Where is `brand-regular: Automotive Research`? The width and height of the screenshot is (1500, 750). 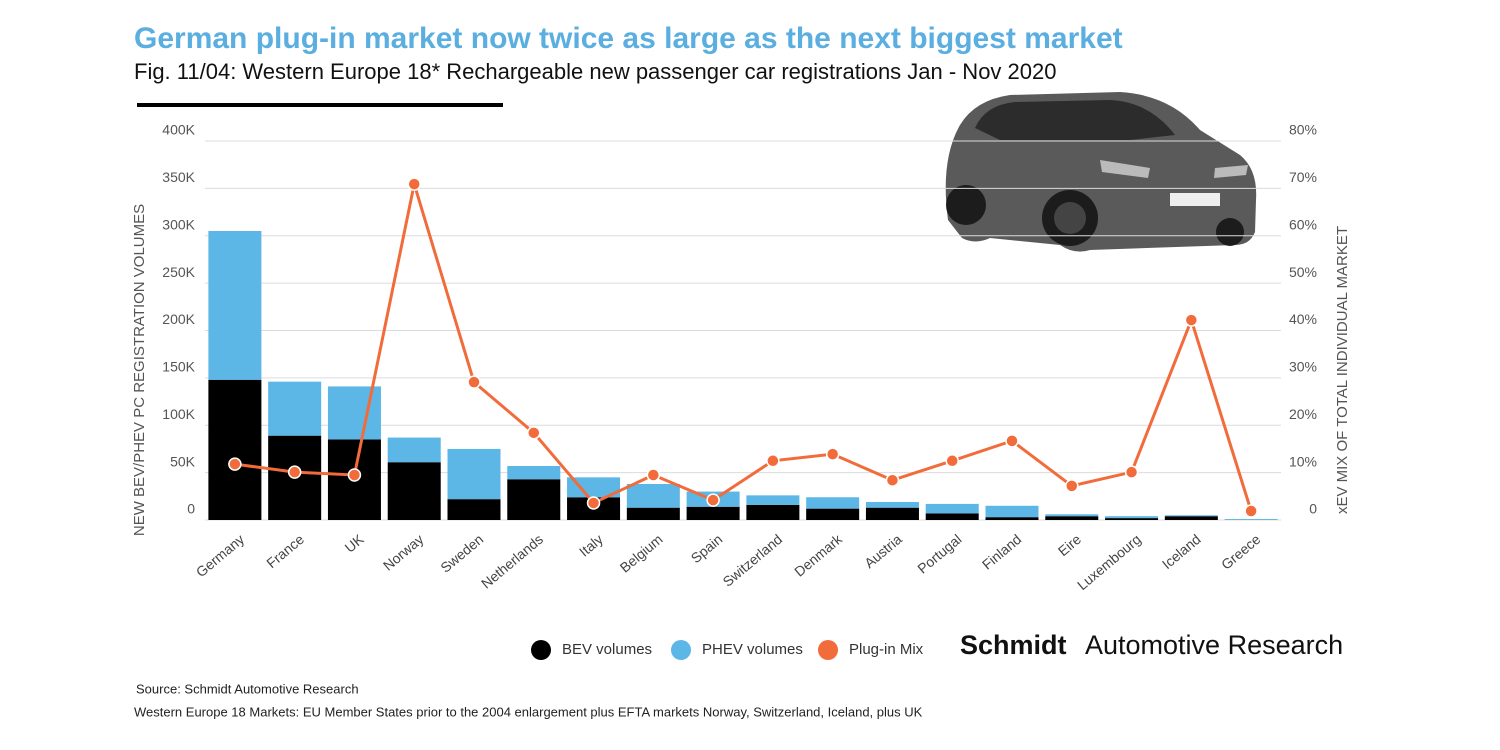
brand-regular: Automotive Research is located at coordinates (1214, 645).